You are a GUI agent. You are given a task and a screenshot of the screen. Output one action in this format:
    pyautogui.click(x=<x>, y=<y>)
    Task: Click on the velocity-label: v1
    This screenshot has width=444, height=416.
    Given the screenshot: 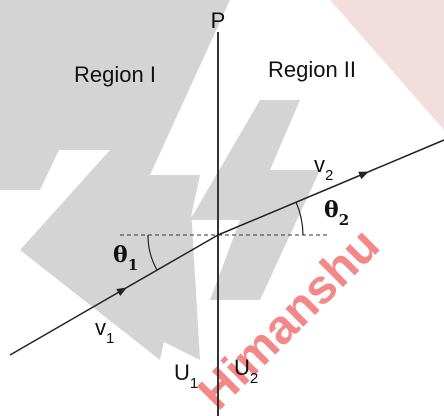 What is the action you would take?
    pyautogui.click(x=104, y=331)
    